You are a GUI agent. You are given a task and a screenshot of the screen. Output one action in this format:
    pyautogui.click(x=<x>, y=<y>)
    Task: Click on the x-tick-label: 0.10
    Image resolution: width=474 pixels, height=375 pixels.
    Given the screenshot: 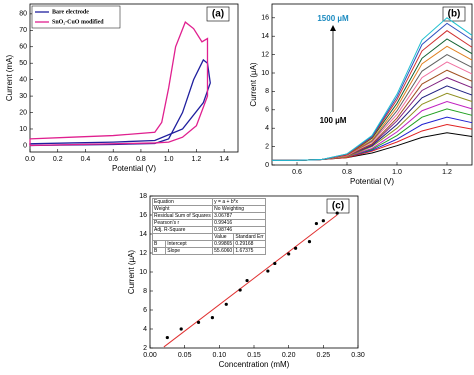 What is the action you would take?
    pyautogui.click(x=220, y=355)
    